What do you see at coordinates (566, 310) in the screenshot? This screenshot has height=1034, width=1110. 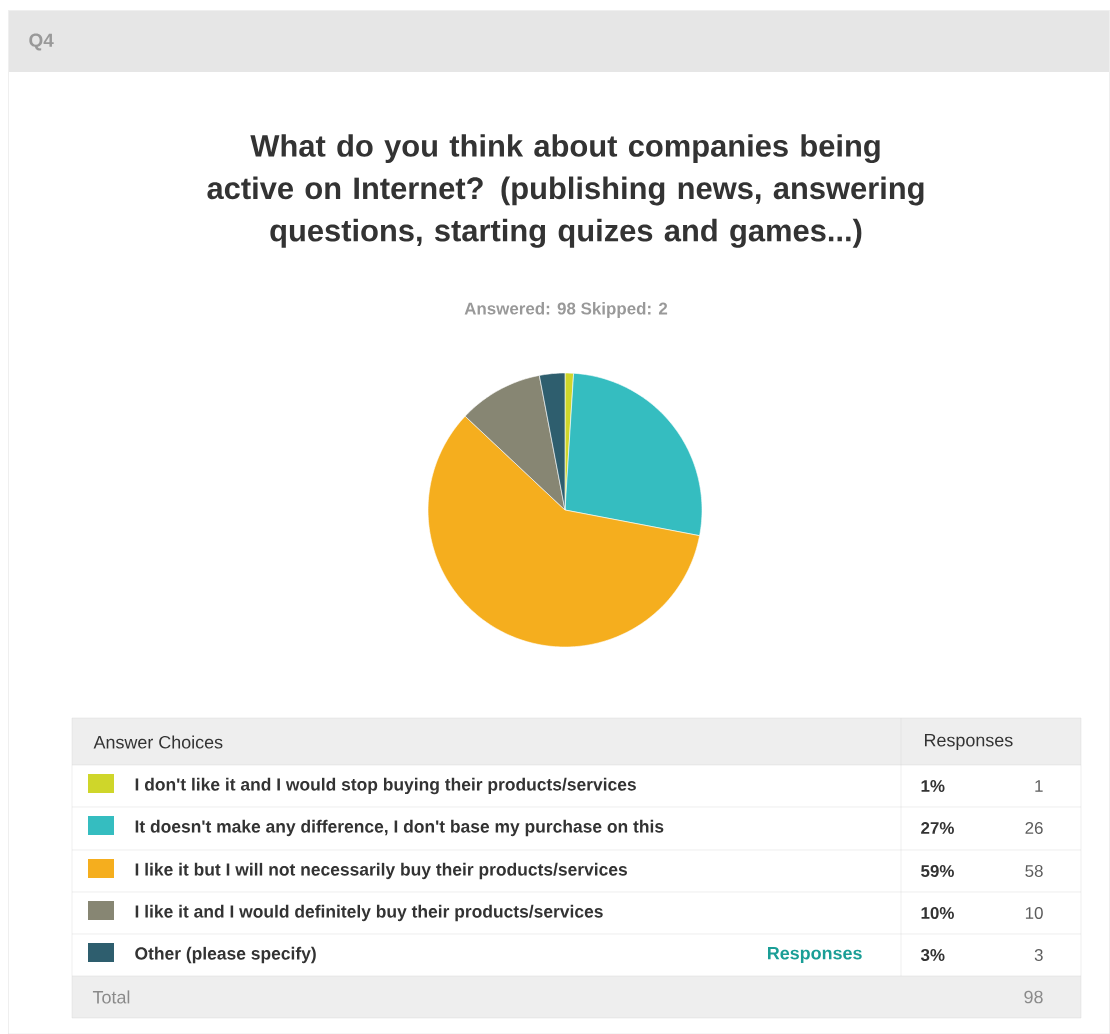 I see `chart-subtitle: Answered: 98 Skipped: 2` at bounding box center [566, 310].